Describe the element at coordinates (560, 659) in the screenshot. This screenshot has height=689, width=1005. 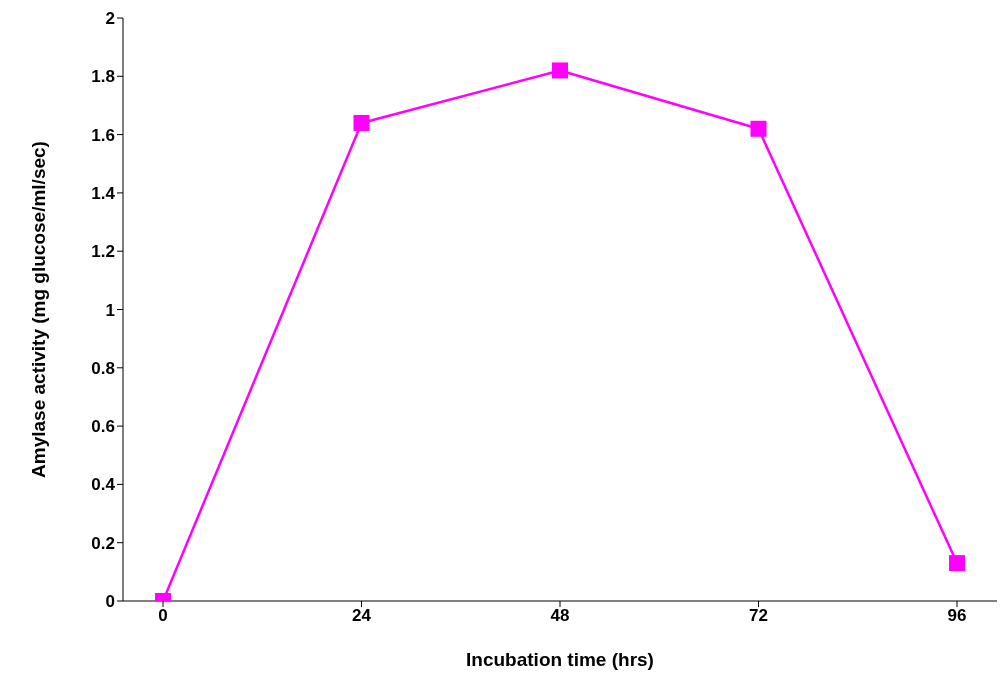
I see `x-axis-title: Incubation time (hrs)` at that location.